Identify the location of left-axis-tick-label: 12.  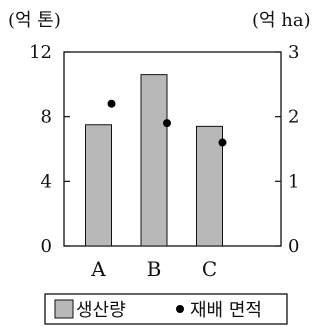
(40, 52).